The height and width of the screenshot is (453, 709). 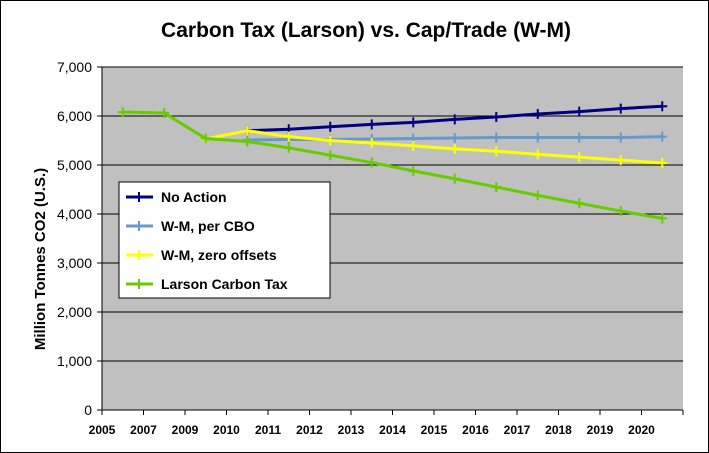 I want to click on x-tick-label: 2017, so click(x=517, y=430).